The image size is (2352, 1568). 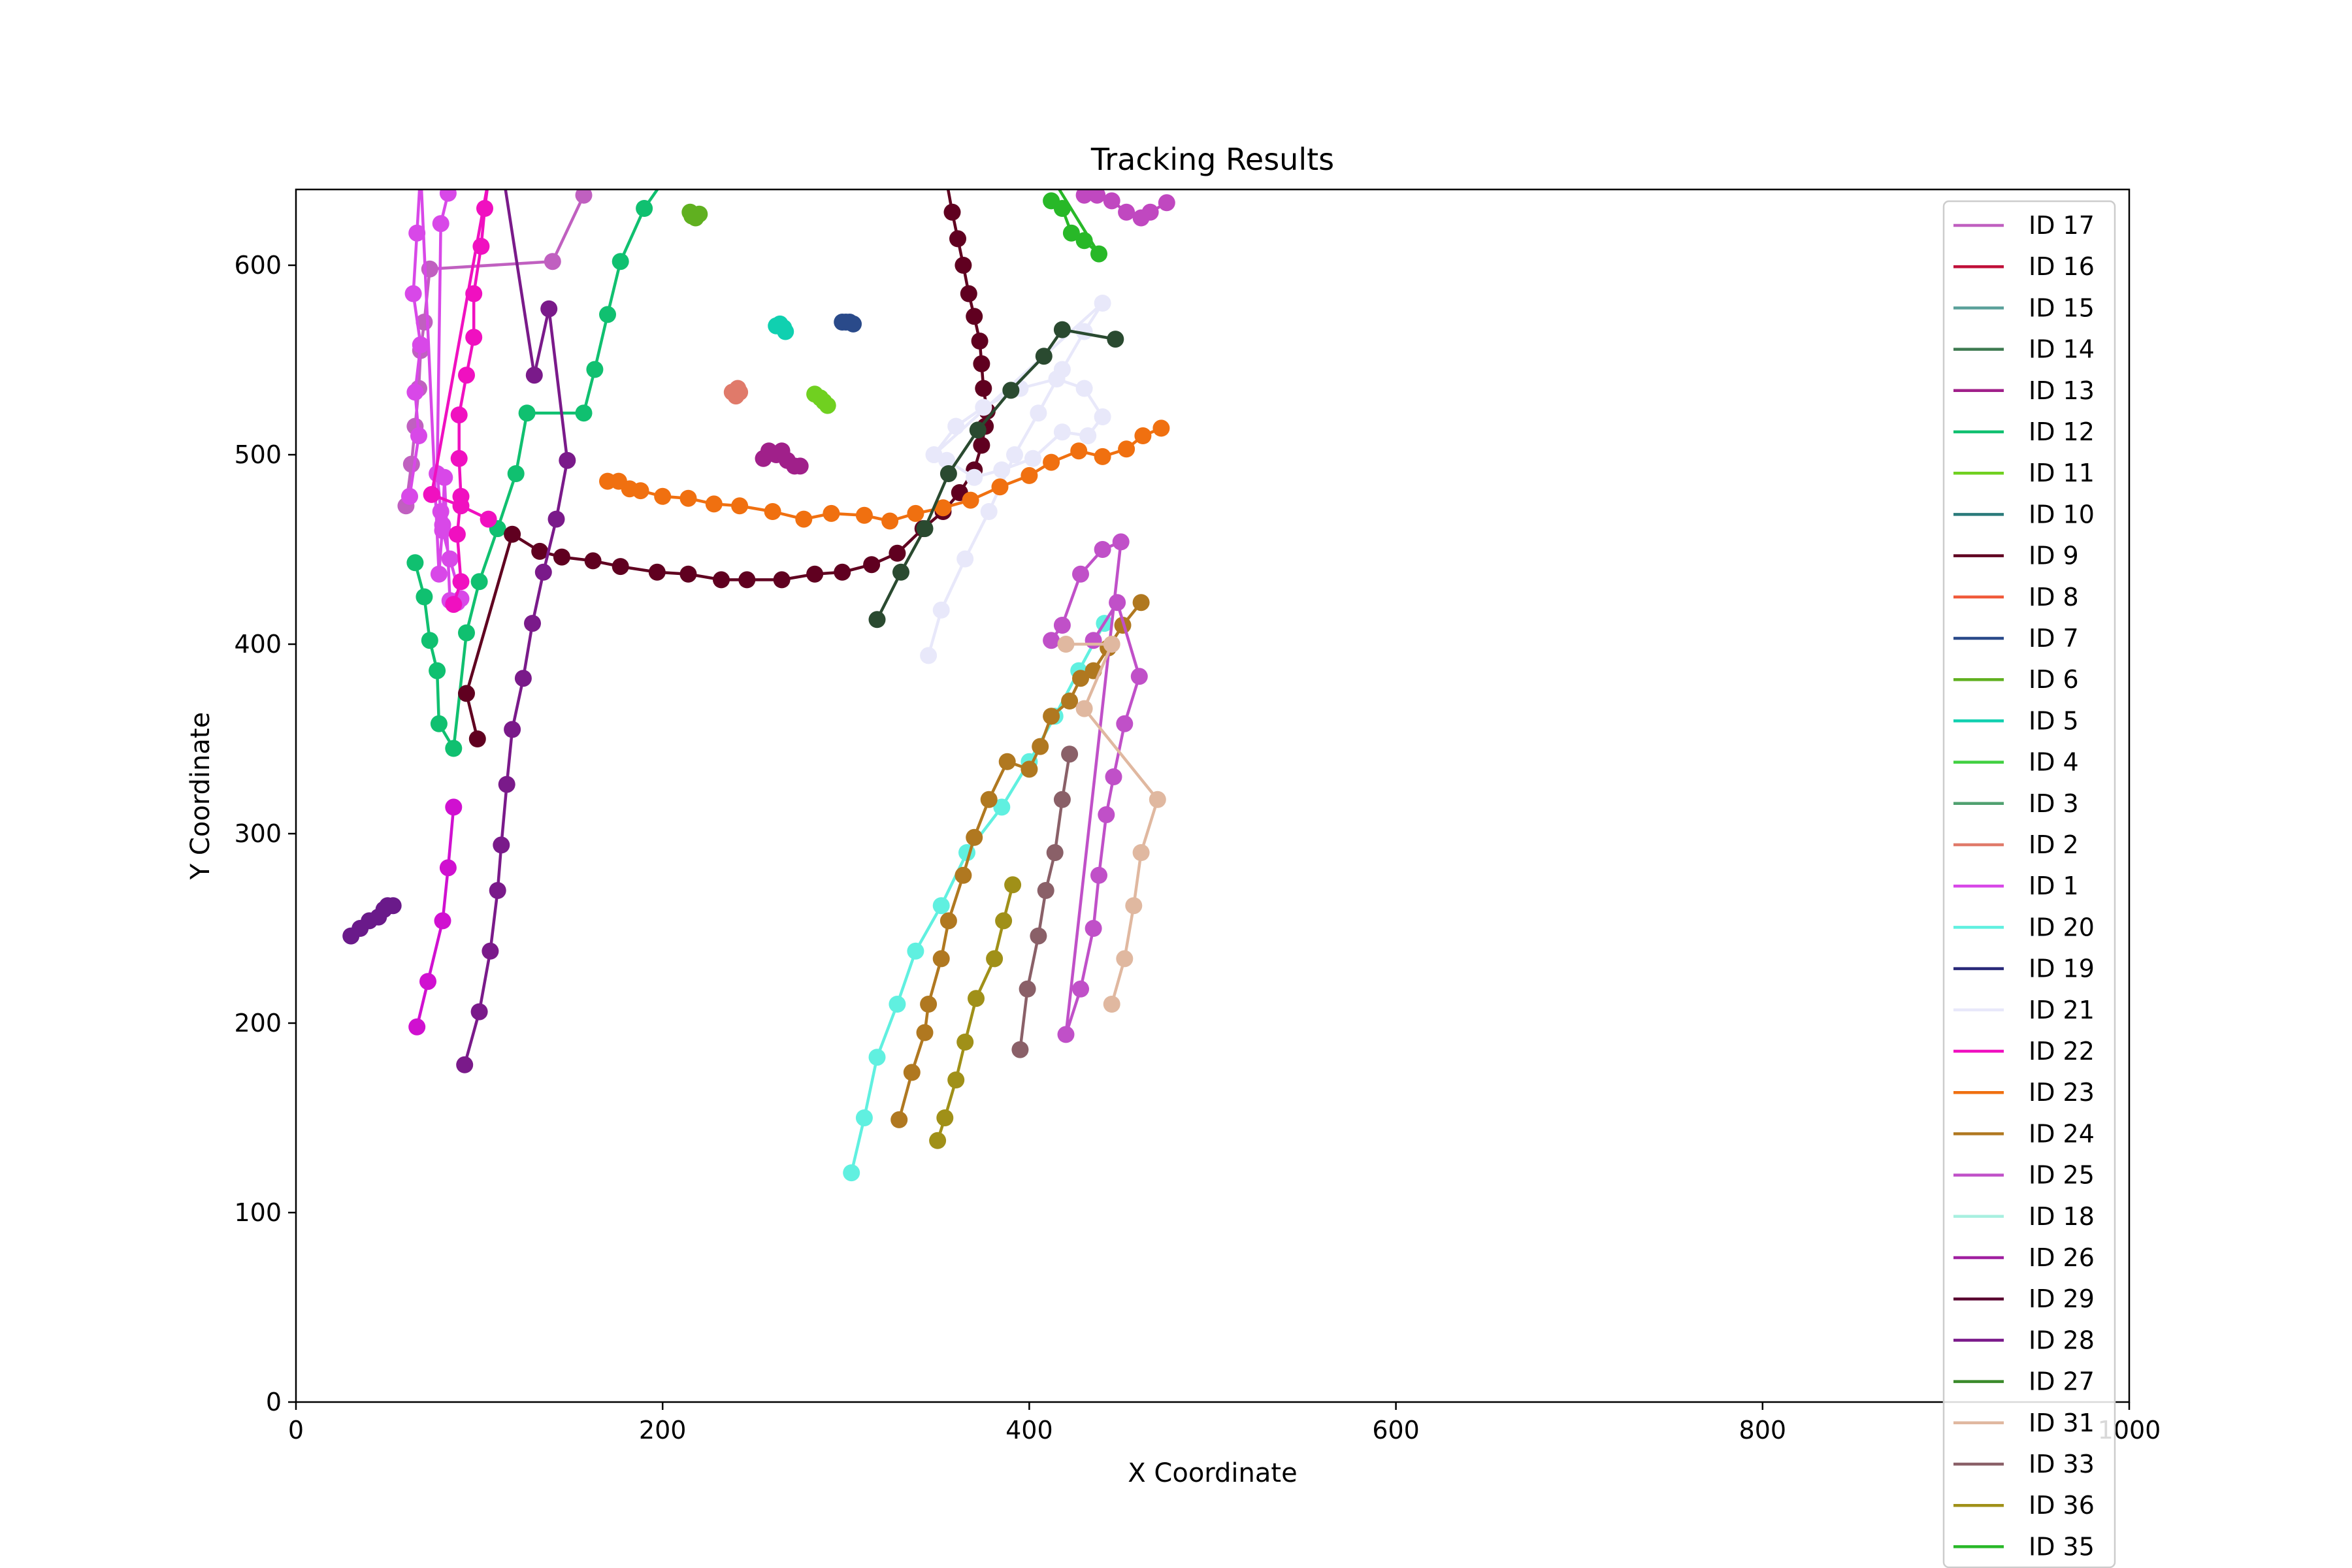 What do you see at coordinates (2016, 556) in the screenshot?
I see `legend-entry: ID 9` at bounding box center [2016, 556].